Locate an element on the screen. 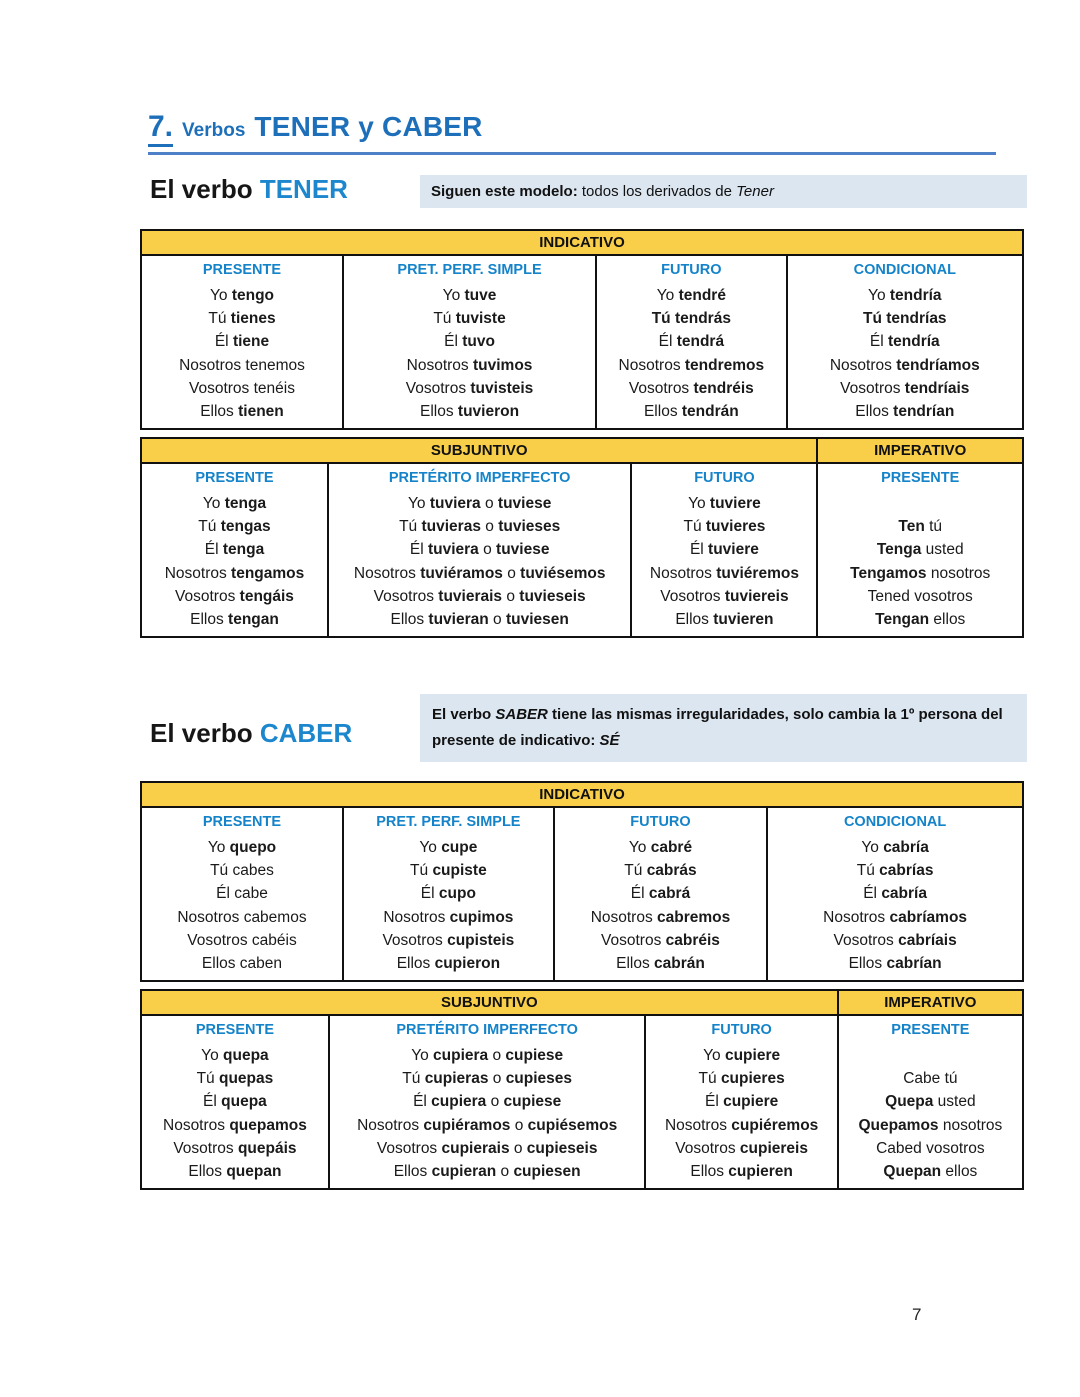  conjugation-line: Él tuvo is located at coordinates (469, 342).